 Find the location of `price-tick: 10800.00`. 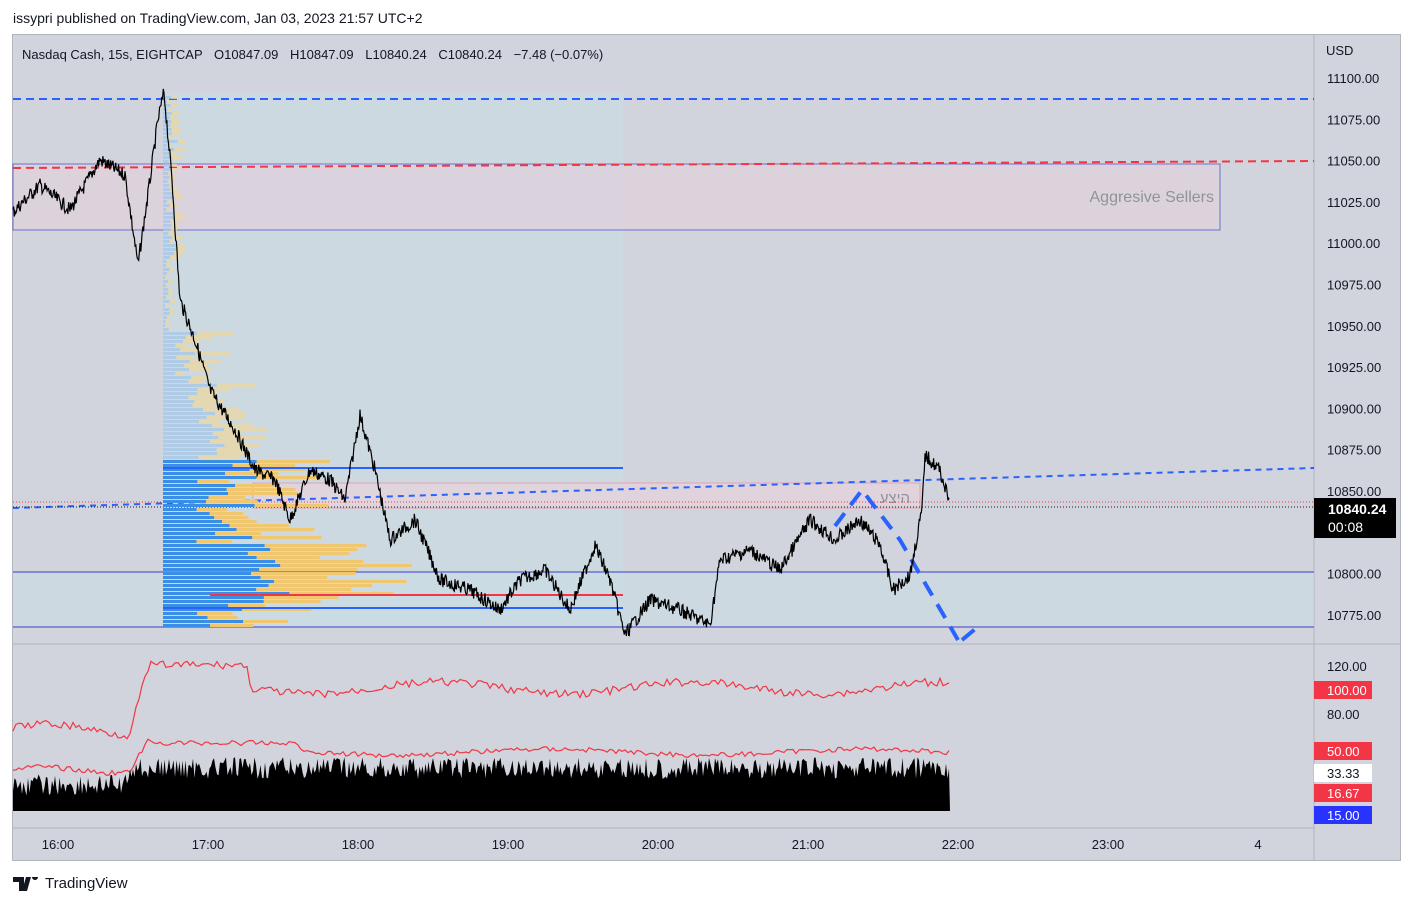

price-tick: 10800.00 is located at coordinates (1354, 574).